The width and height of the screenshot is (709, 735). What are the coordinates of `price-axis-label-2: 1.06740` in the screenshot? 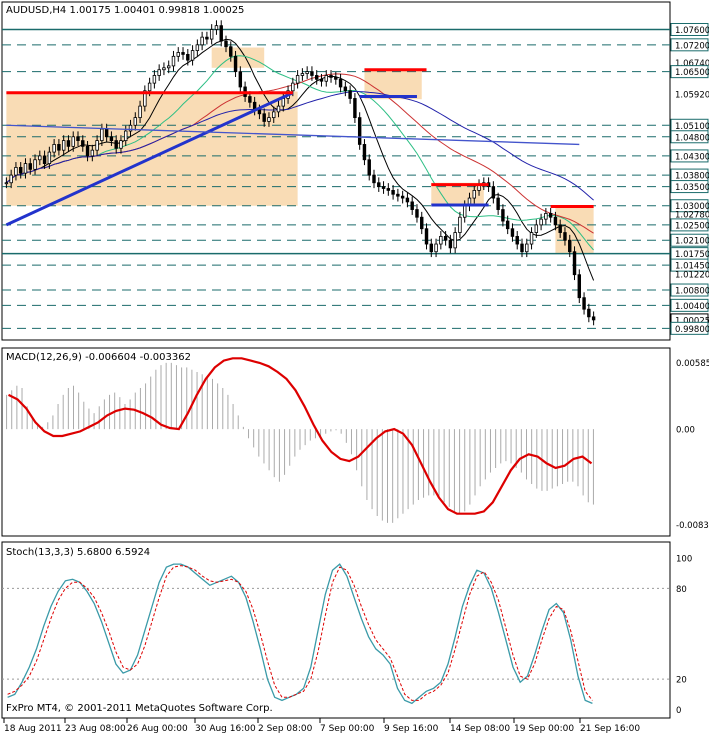 It's located at (692, 64).